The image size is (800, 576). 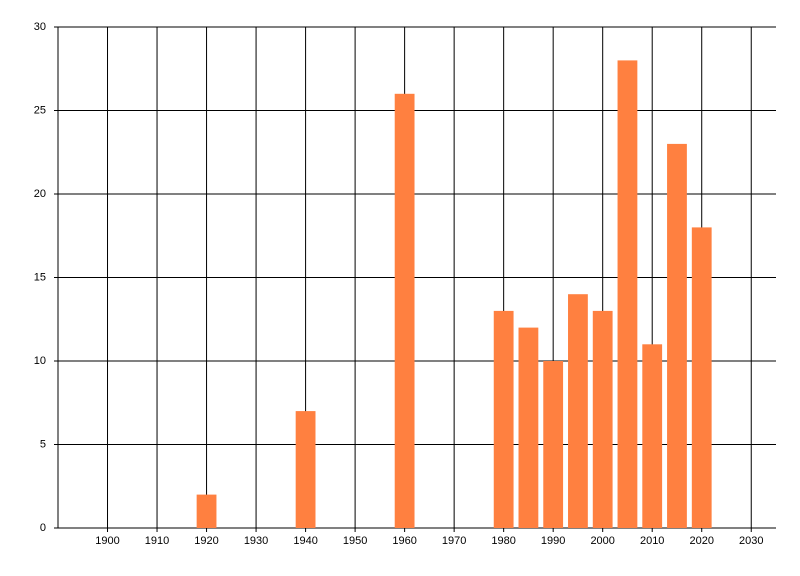 I want to click on x-tick-label: 2010, so click(x=652, y=541).